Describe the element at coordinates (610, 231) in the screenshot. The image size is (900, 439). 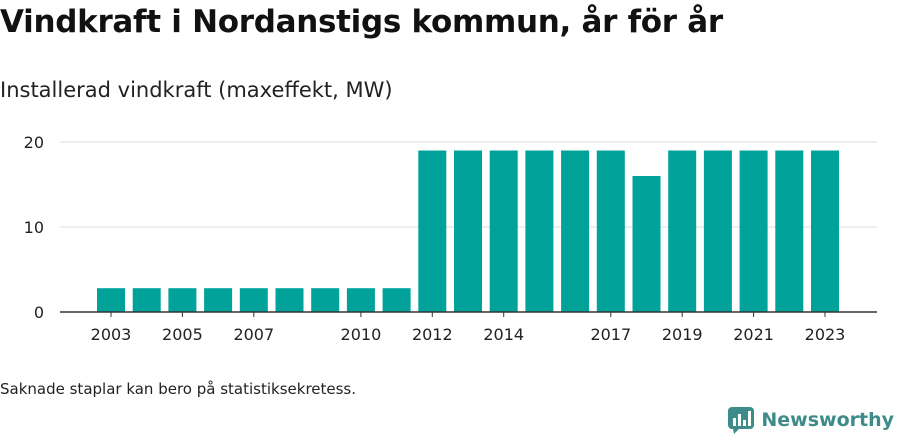
I see `bar-2017` at that location.